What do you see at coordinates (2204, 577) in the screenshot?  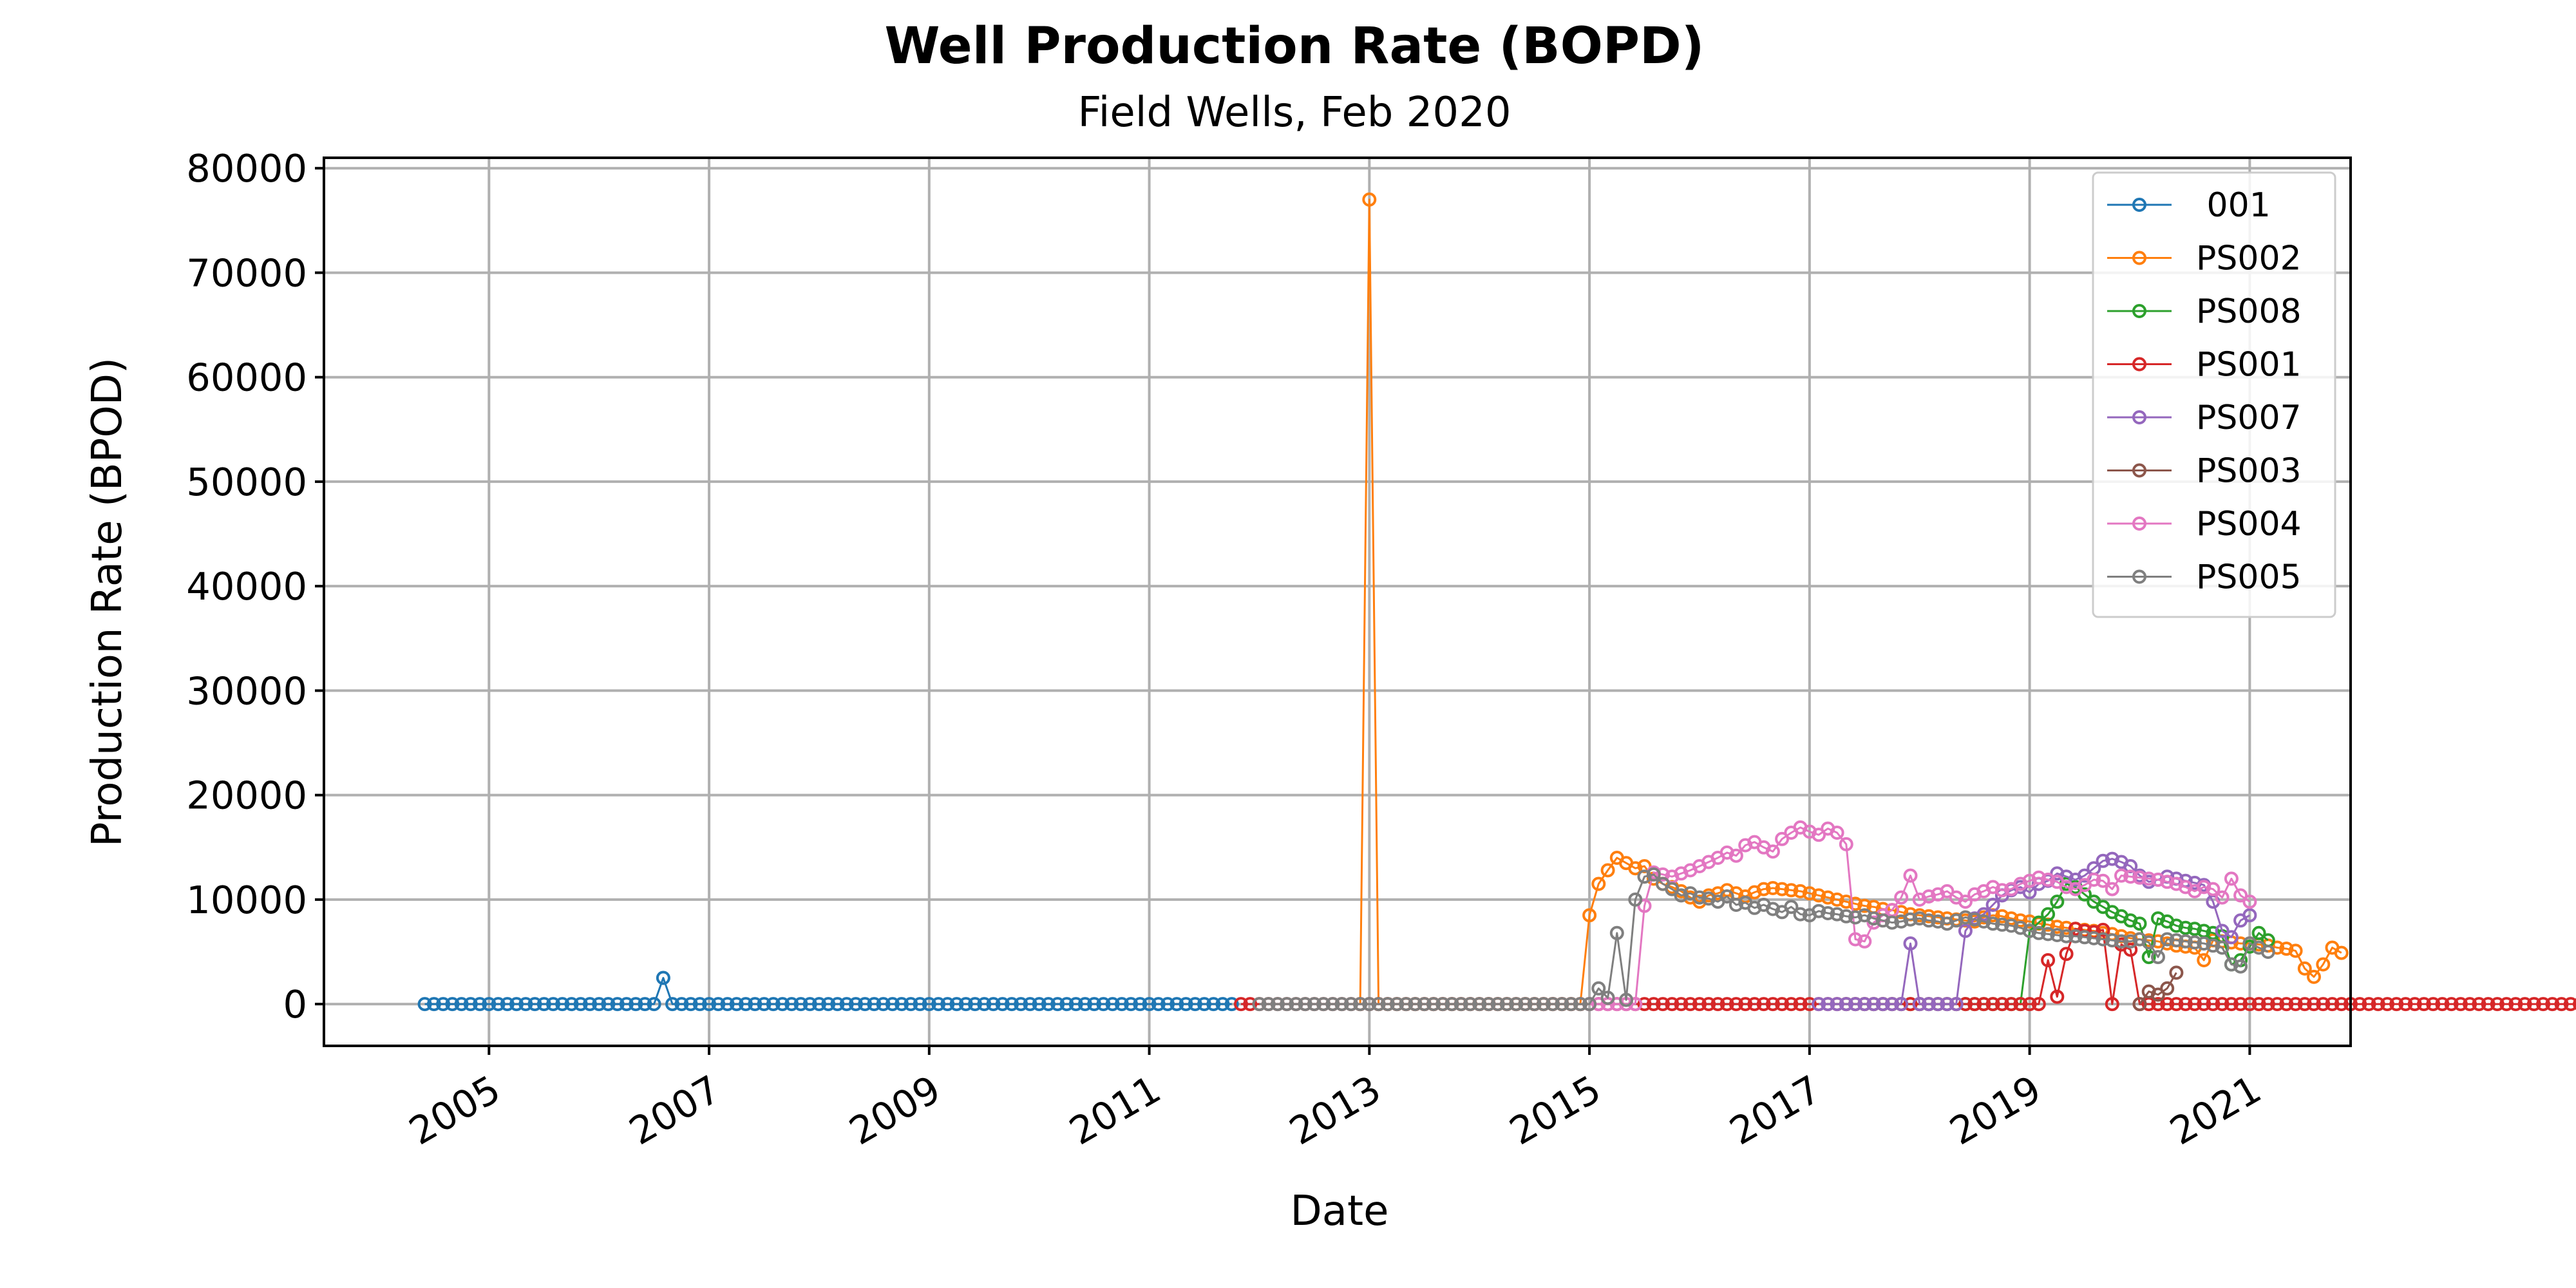 I see `legend-item: PS005` at bounding box center [2204, 577].